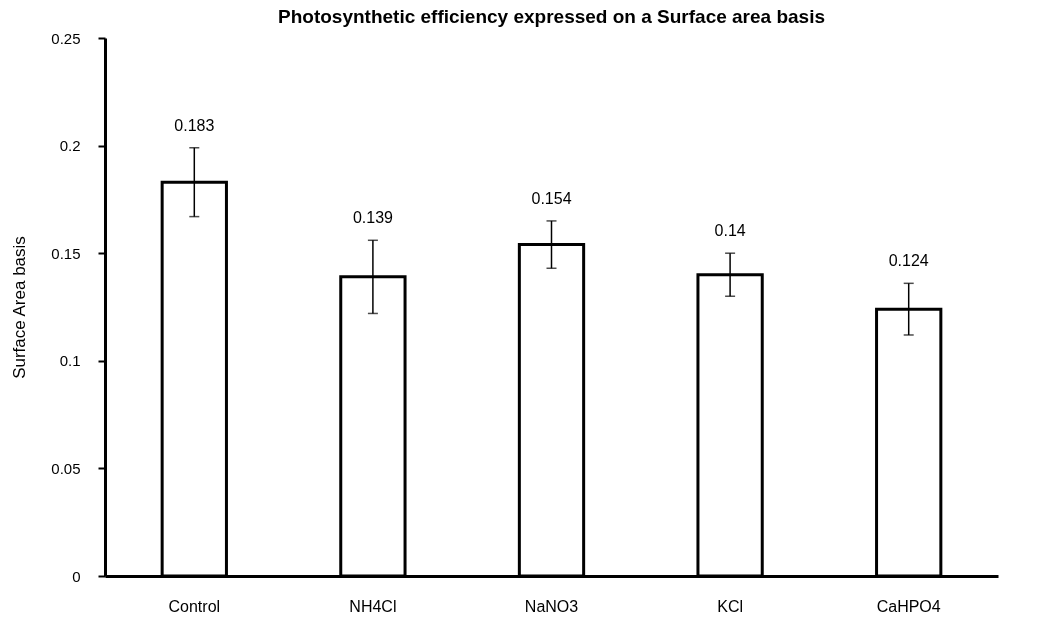 This screenshot has width=1041, height=634. Describe the element at coordinates (76, 576) in the screenshot. I see `y-tick-label: 0` at that location.